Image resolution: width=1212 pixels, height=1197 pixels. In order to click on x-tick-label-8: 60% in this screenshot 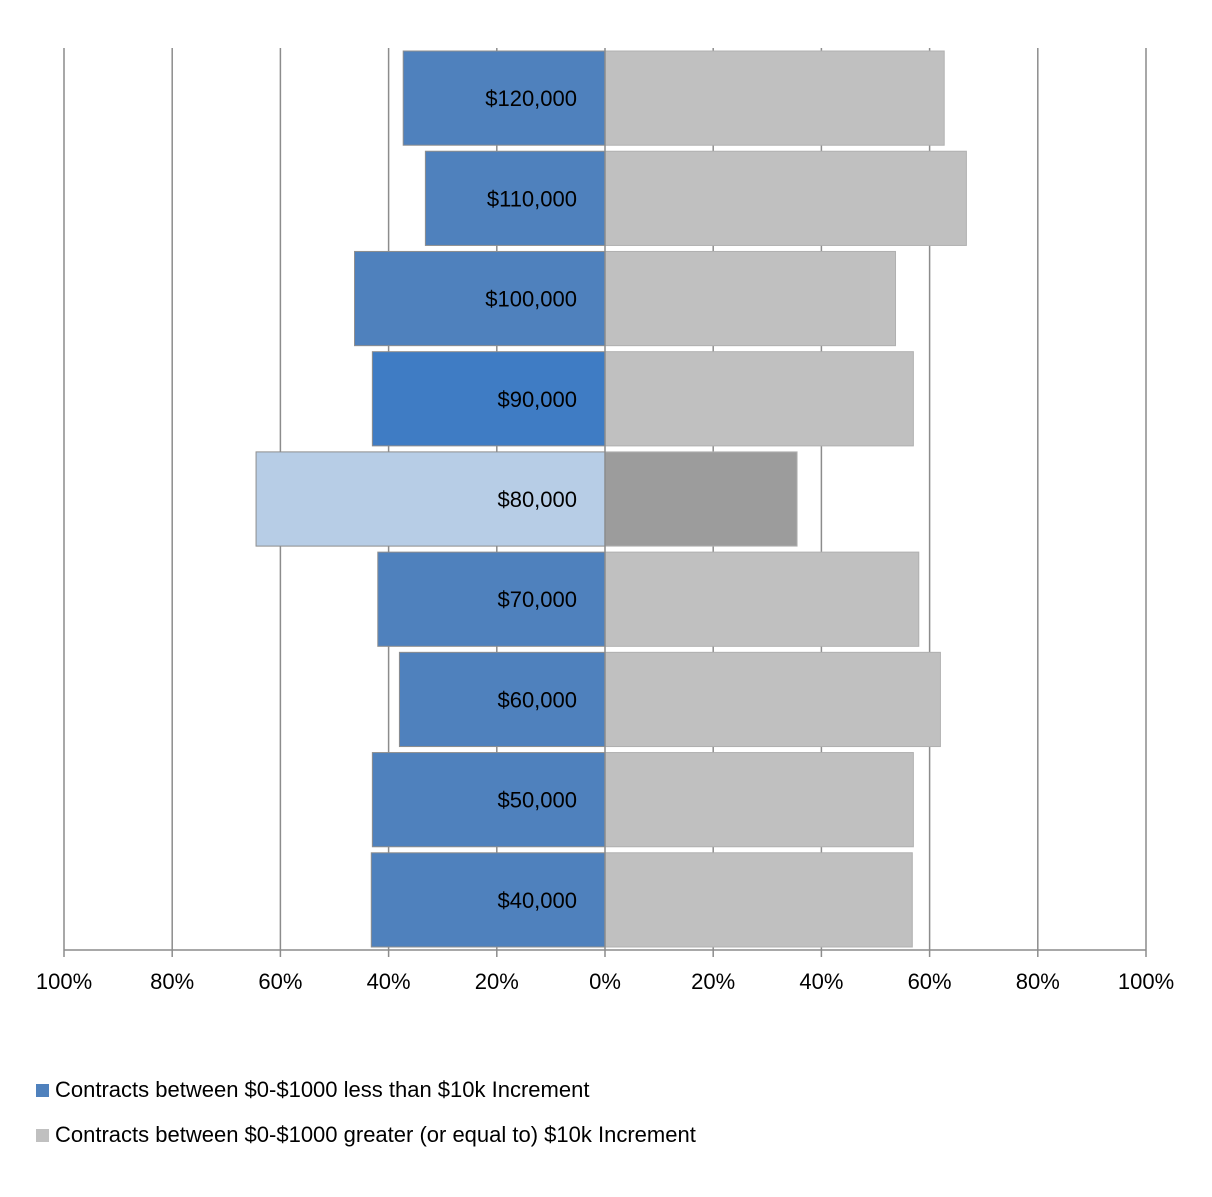, I will do `click(930, 981)`.